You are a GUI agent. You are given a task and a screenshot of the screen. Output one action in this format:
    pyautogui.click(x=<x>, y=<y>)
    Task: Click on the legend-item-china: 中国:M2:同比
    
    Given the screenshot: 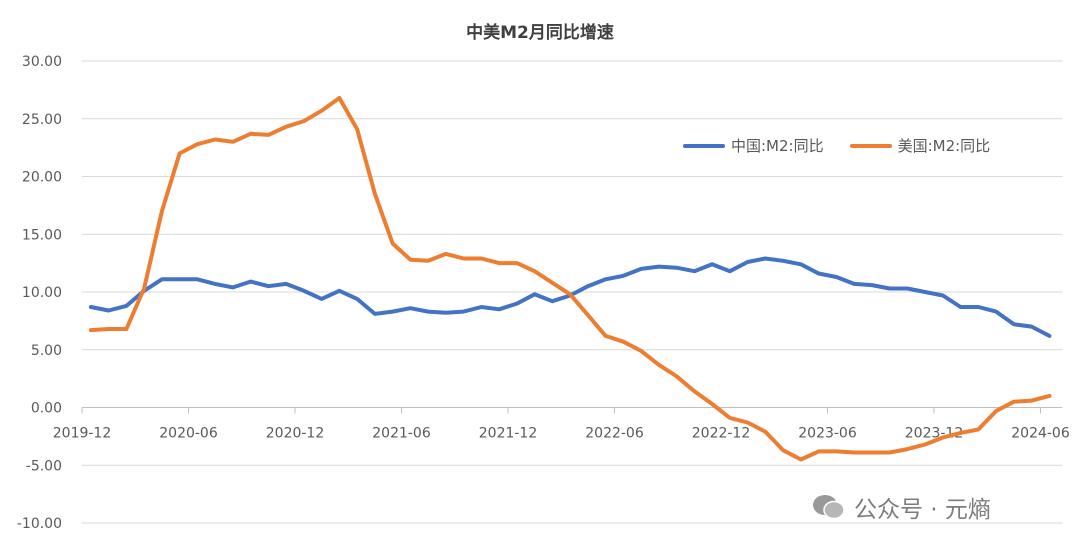 What is the action you would take?
    pyautogui.click(x=753, y=145)
    